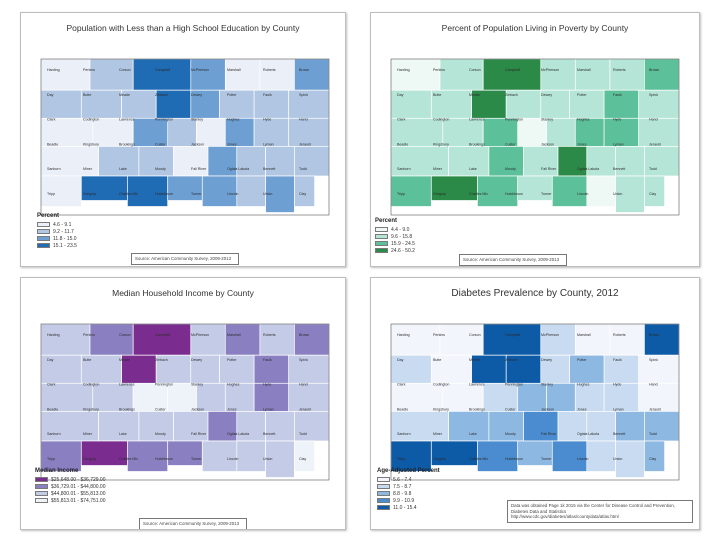  I want to click on county-label: Kingsbury, so click(441, 409).